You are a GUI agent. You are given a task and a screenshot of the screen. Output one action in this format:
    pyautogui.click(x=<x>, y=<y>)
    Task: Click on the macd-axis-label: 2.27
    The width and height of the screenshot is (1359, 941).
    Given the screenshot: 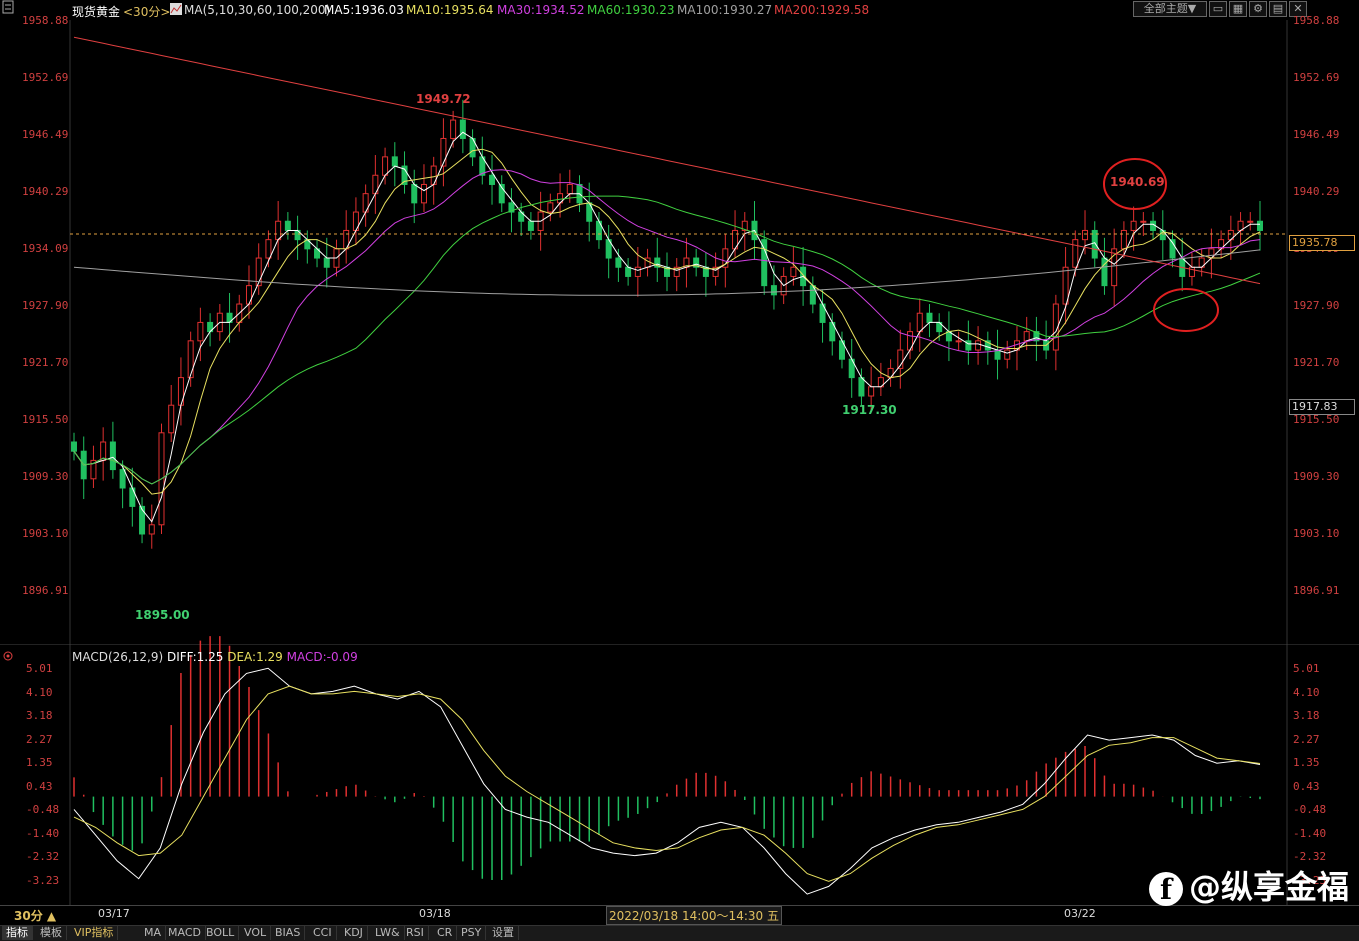 What is the action you would take?
    pyautogui.click(x=1306, y=739)
    